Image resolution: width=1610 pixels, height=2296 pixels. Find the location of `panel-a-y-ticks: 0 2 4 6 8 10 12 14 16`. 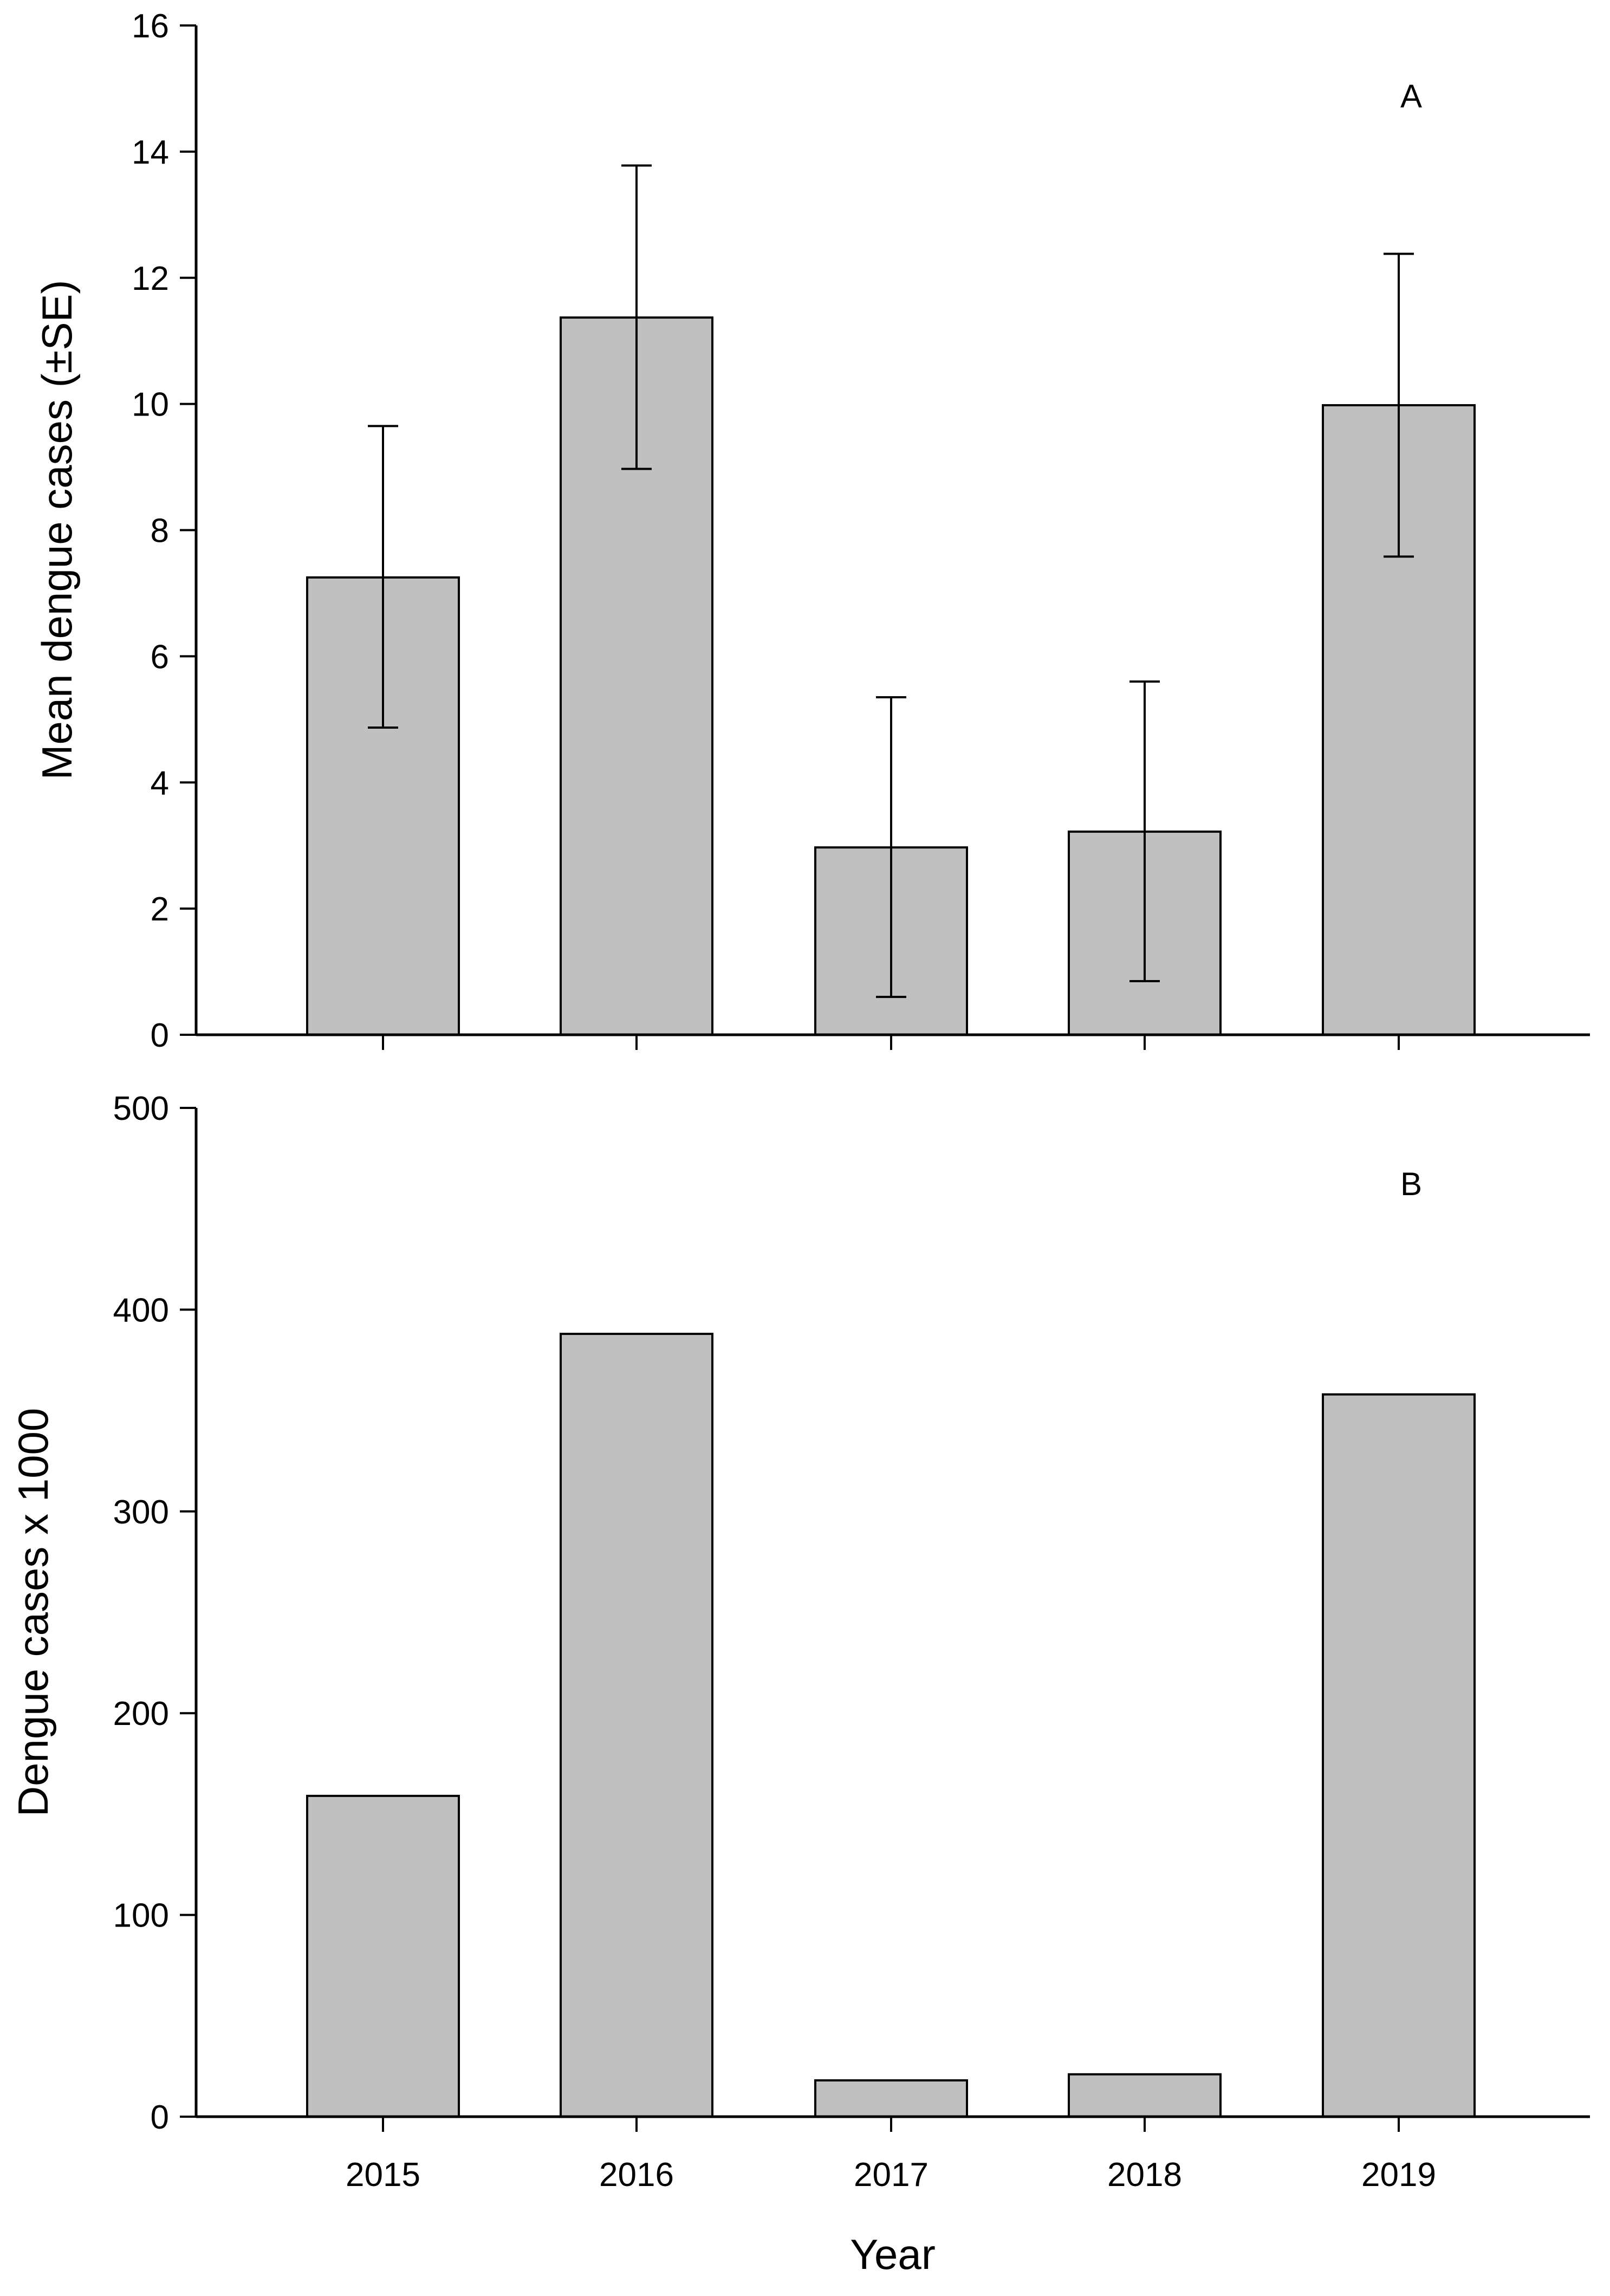

panel-a-y-ticks: 0 2 4 6 8 10 12 14 16 is located at coordinates (164, 531).